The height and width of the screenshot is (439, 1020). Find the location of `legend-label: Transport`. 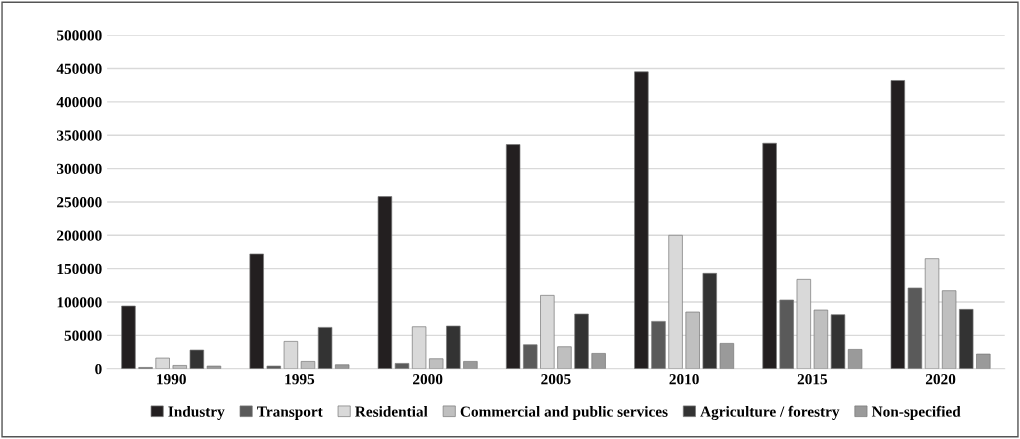

legend-label: Transport is located at coordinates (290, 413).